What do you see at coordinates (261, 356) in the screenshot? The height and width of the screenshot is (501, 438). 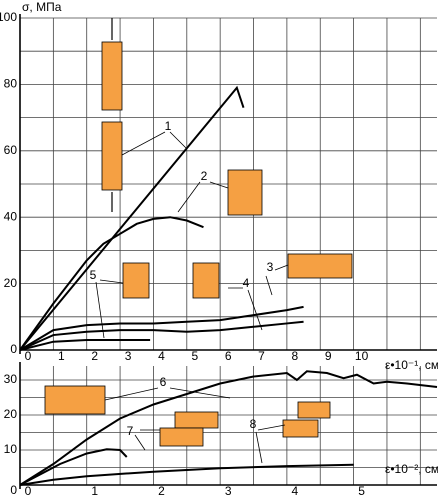 I see `x-tick-label: 7` at bounding box center [261, 356].